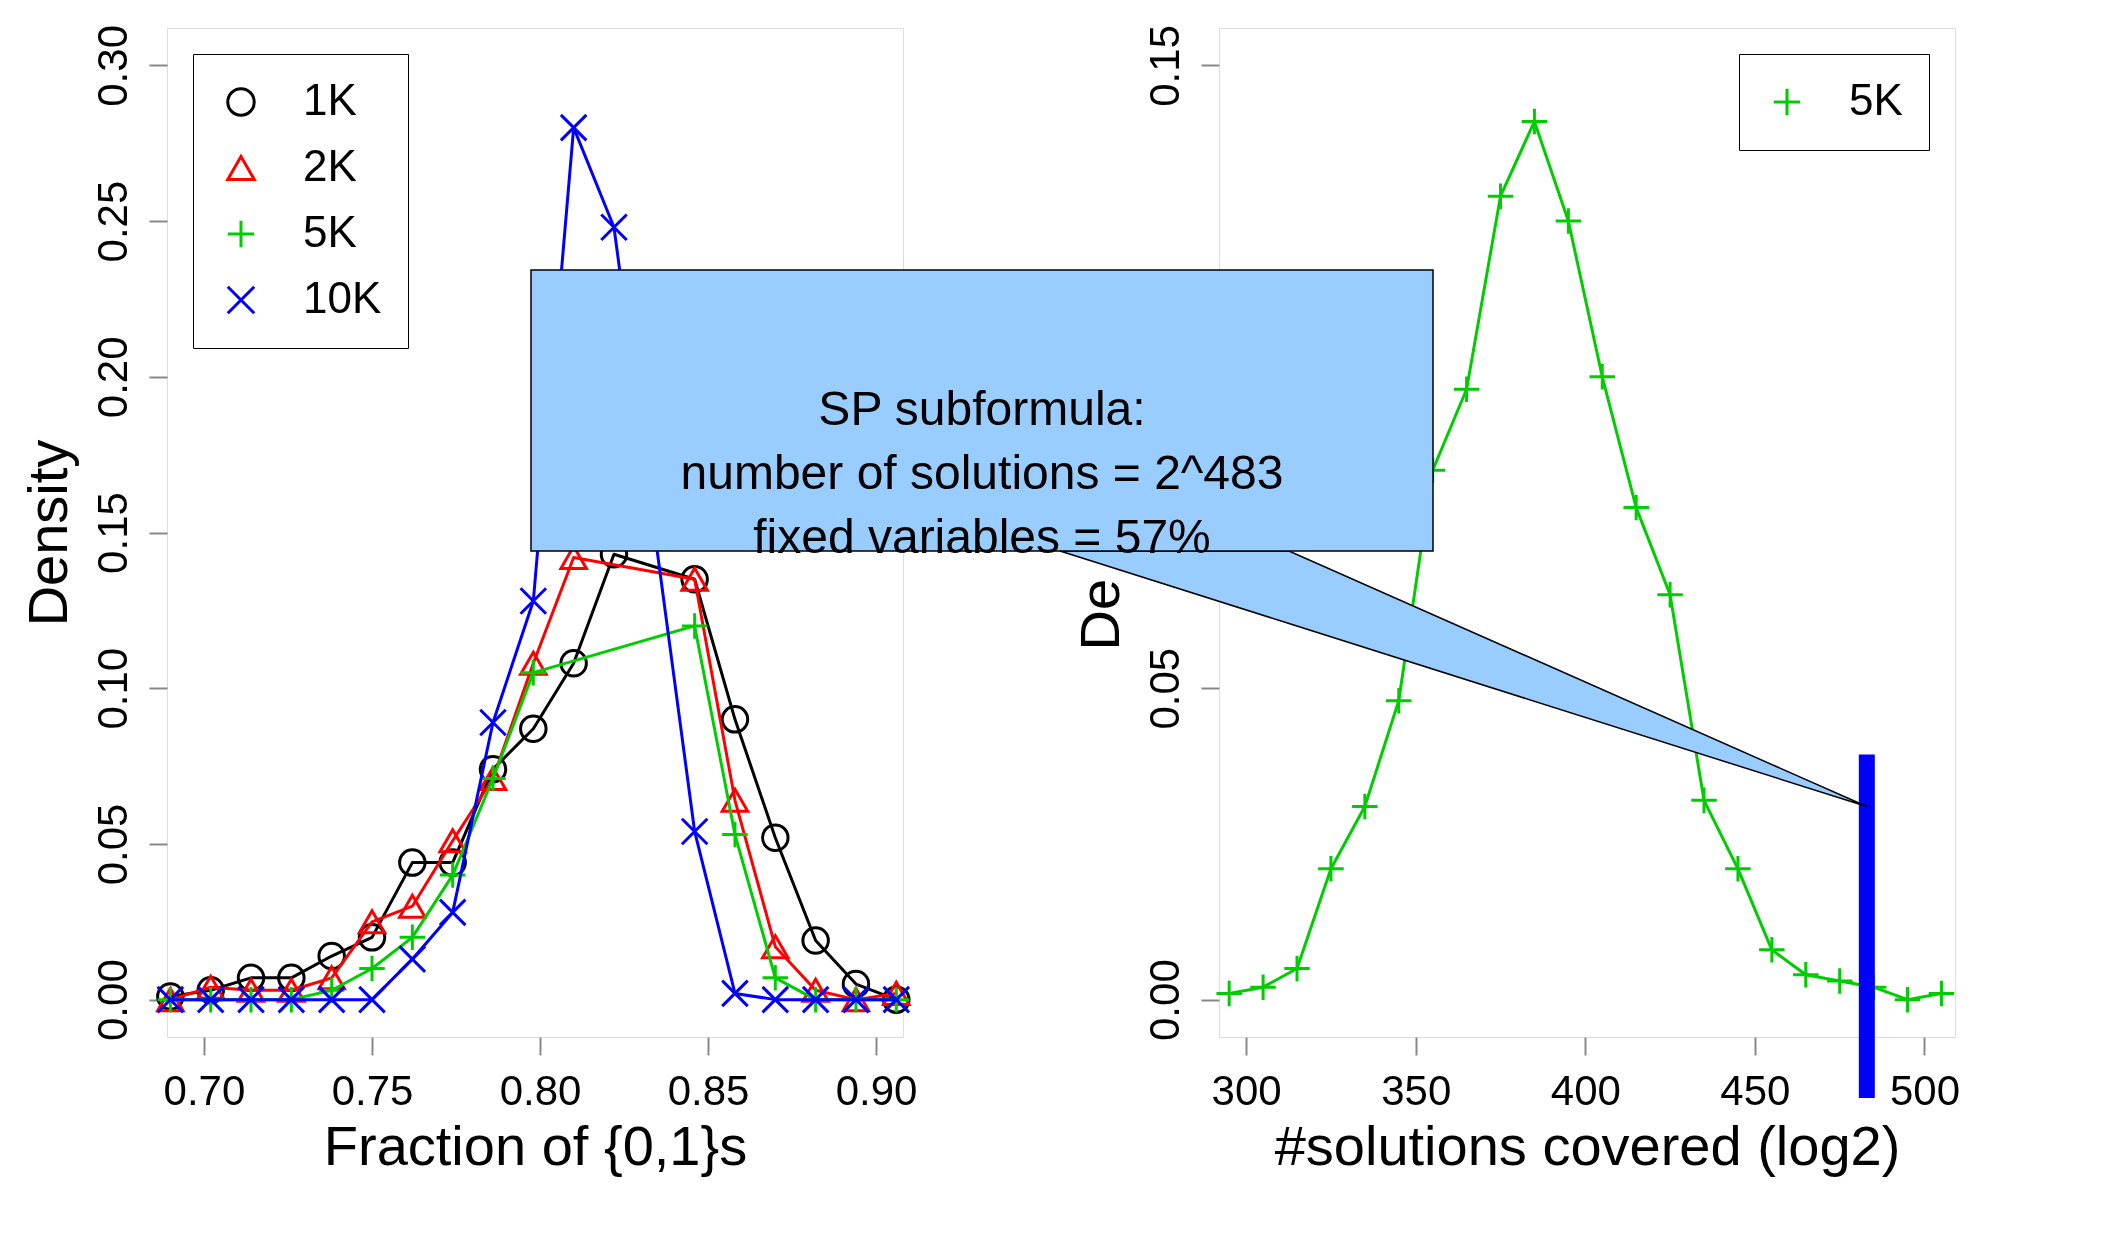 The image size is (2107, 1238). What do you see at coordinates (342, 297) in the screenshot?
I see `legend-label: 10K` at bounding box center [342, 297].